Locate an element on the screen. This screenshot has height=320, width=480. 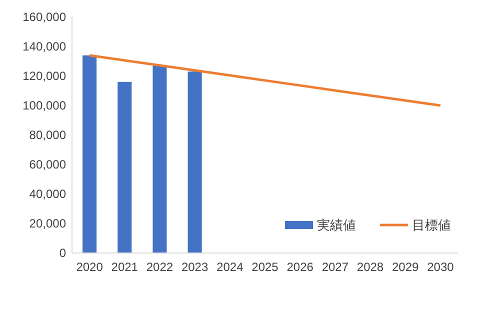
x-tick-label: 2029 is located at coordinates (406, 267).